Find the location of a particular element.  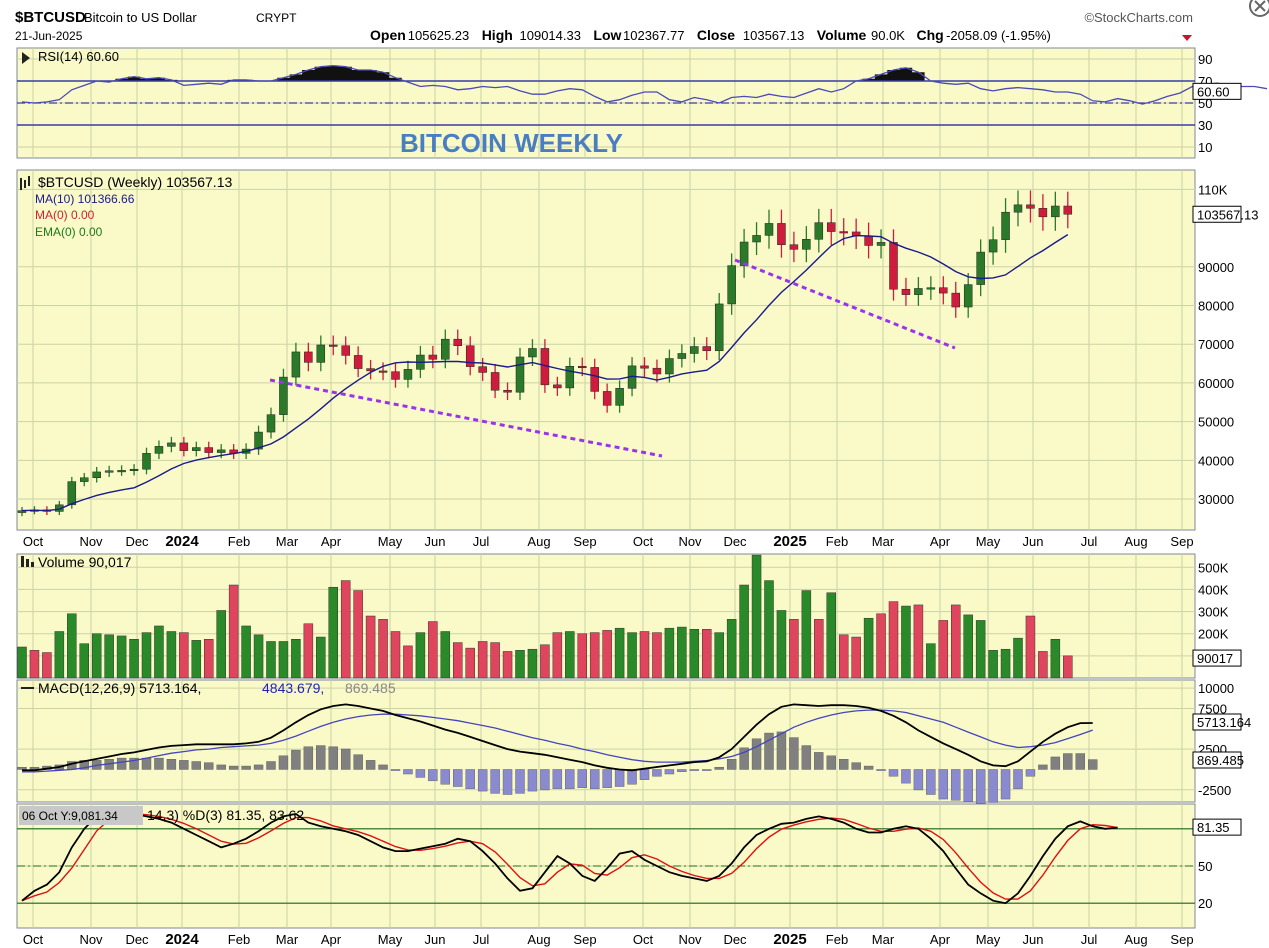

rsi-overbought-fill is located at coordinates (520, 73).